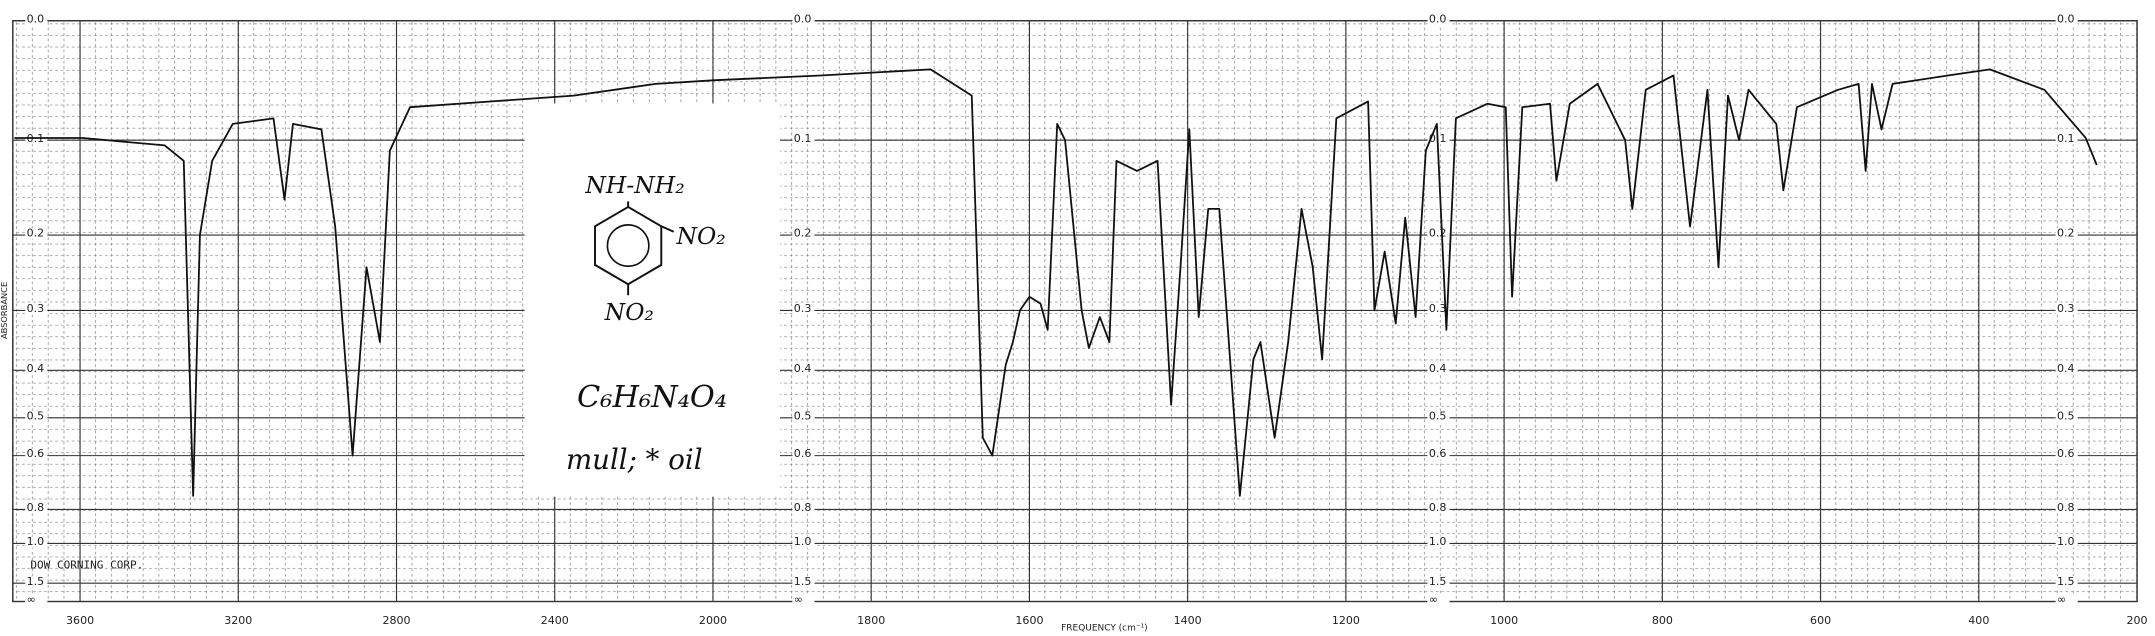  Describe the element at coordinates (80, 620) in the screenshot. I see `x-tick-label: 3600` at that location.